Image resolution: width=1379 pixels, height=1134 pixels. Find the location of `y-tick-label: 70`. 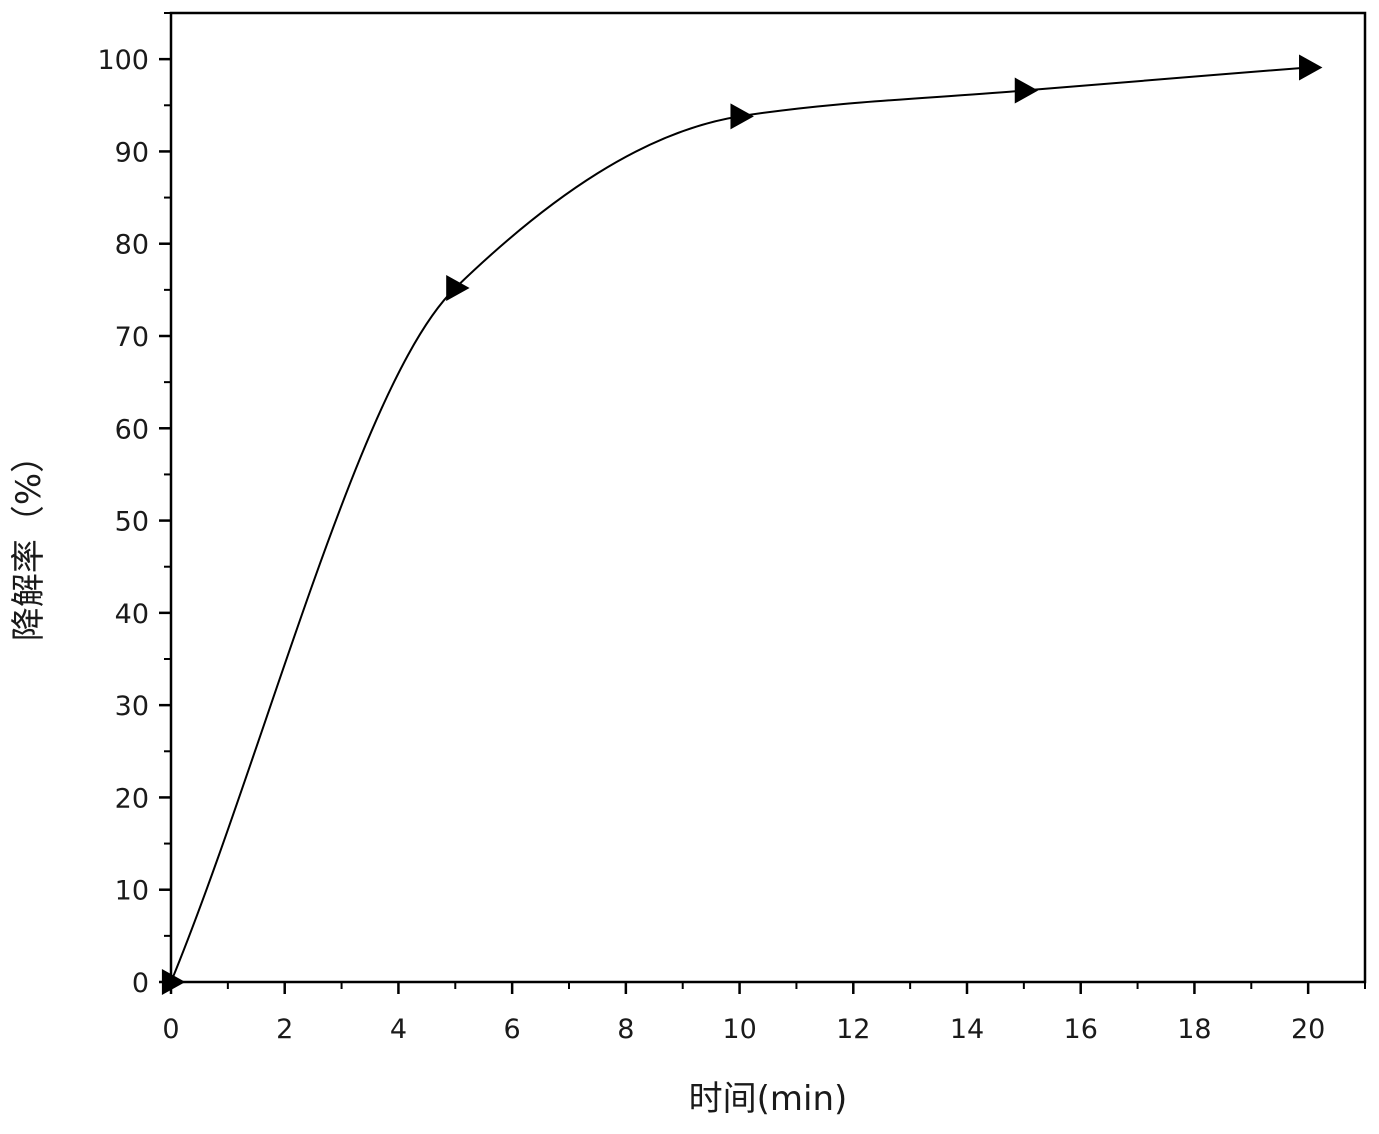

y-tick-label: 70 is located at coordinates (132, 337).